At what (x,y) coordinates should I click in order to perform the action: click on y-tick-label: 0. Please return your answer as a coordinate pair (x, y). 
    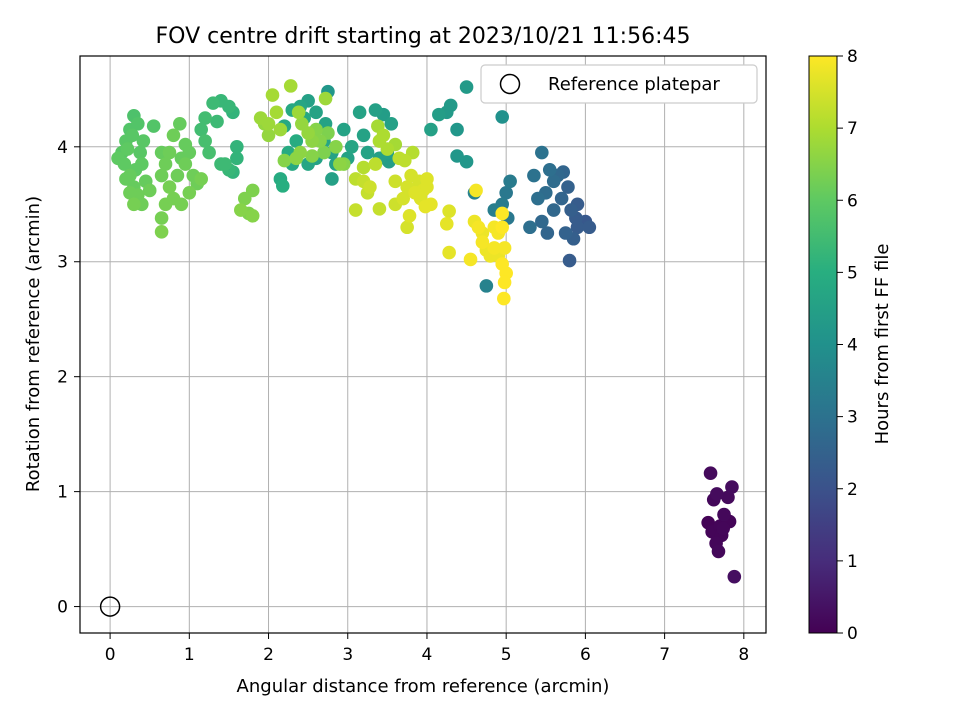
    Looking at the image, I should click on (62, 608).